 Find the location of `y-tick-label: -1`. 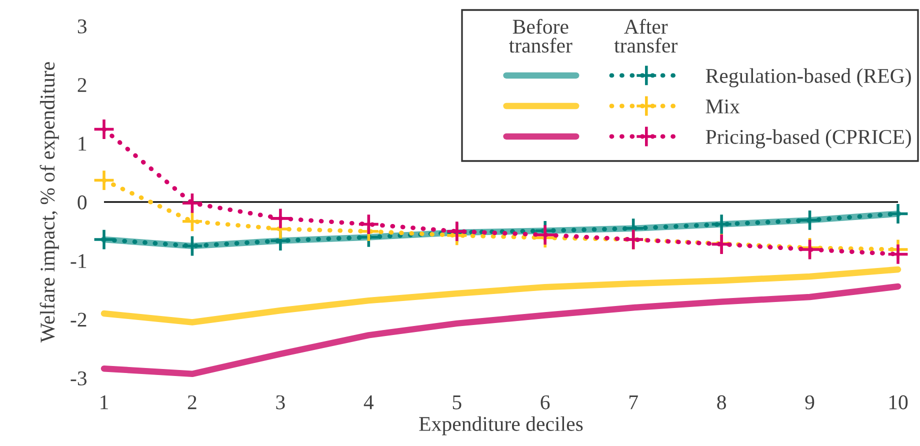

y-tick-label: -1 is located at coordinates (78, 261).